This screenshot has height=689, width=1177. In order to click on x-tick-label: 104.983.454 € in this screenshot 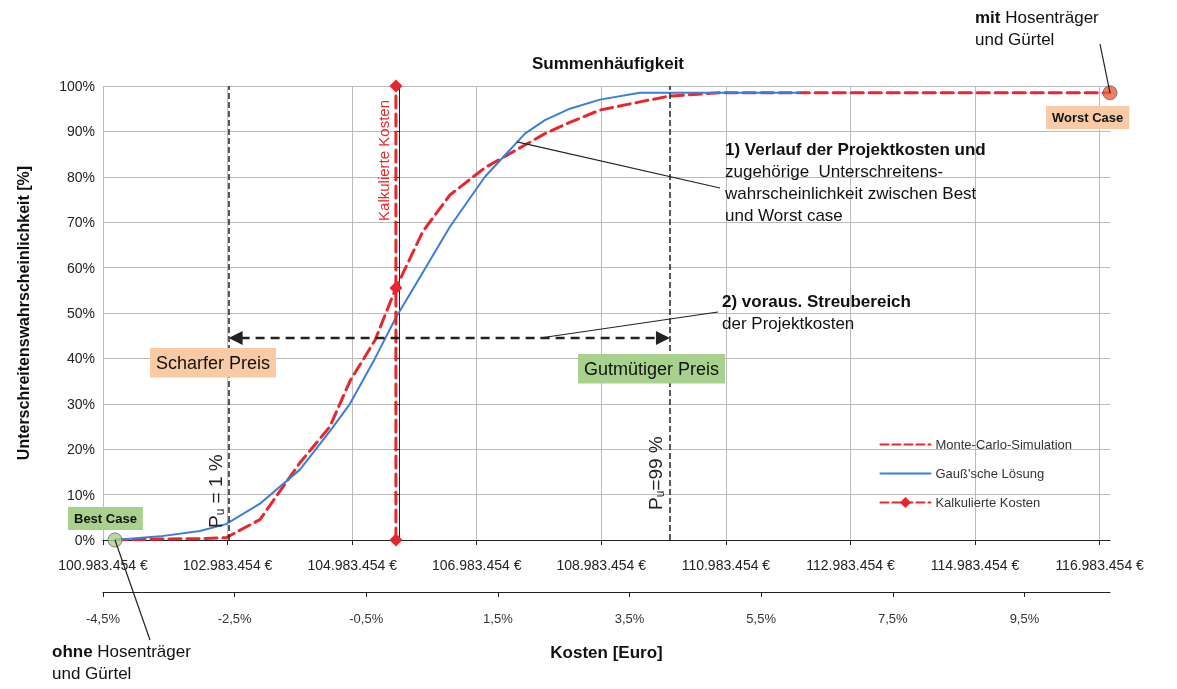, I will do `click(352, 565)`.